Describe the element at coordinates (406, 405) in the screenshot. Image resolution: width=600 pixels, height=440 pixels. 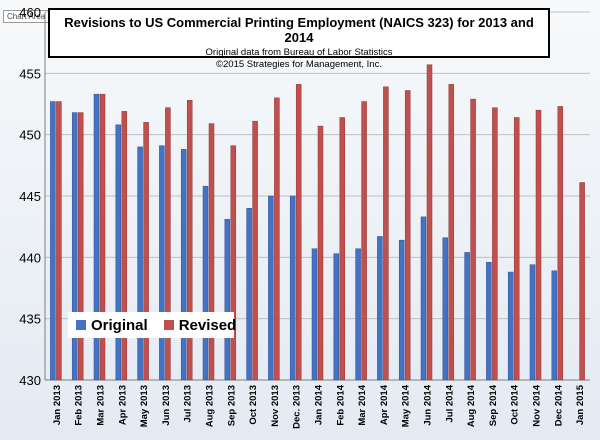
I see `x-tick-label: May 2014` at that location.